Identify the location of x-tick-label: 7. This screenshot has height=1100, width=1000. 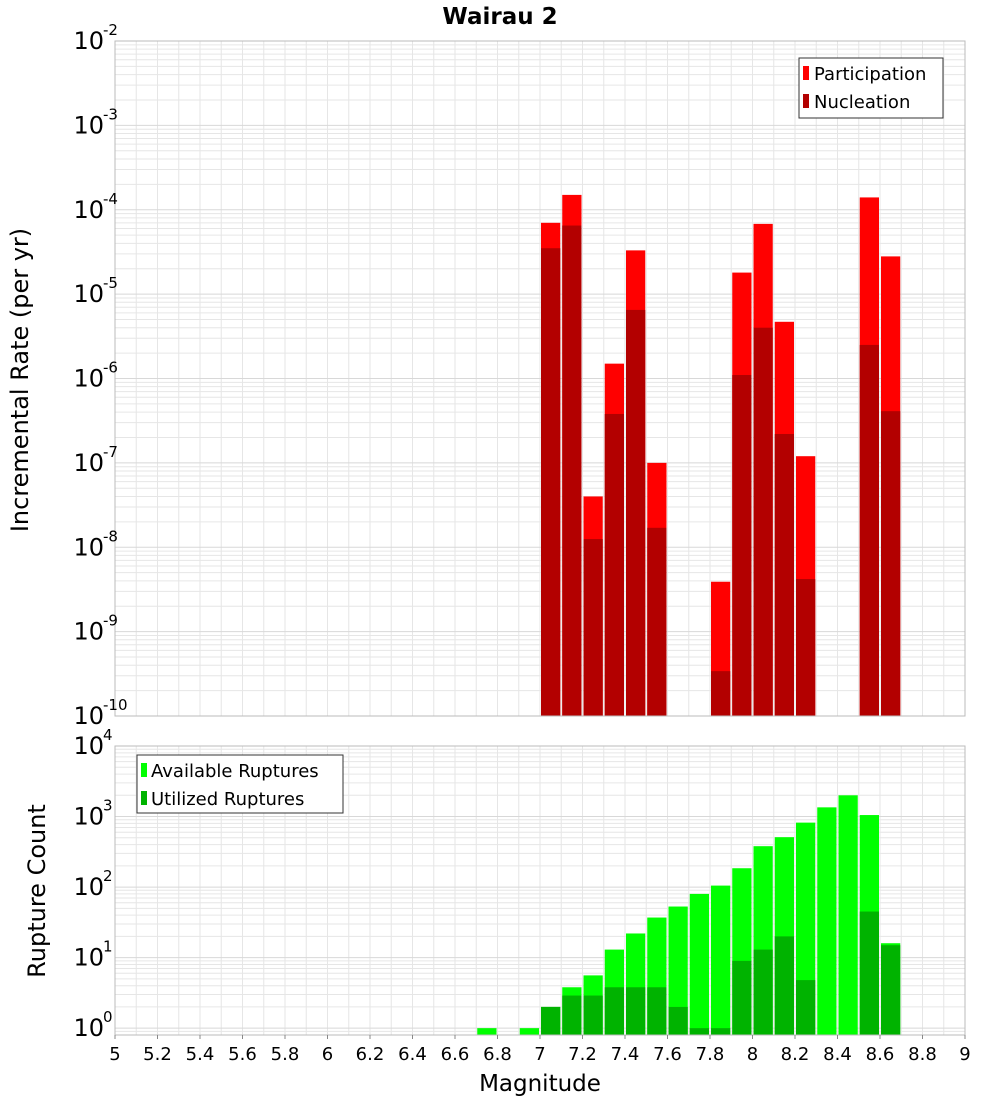
(539, 1054).